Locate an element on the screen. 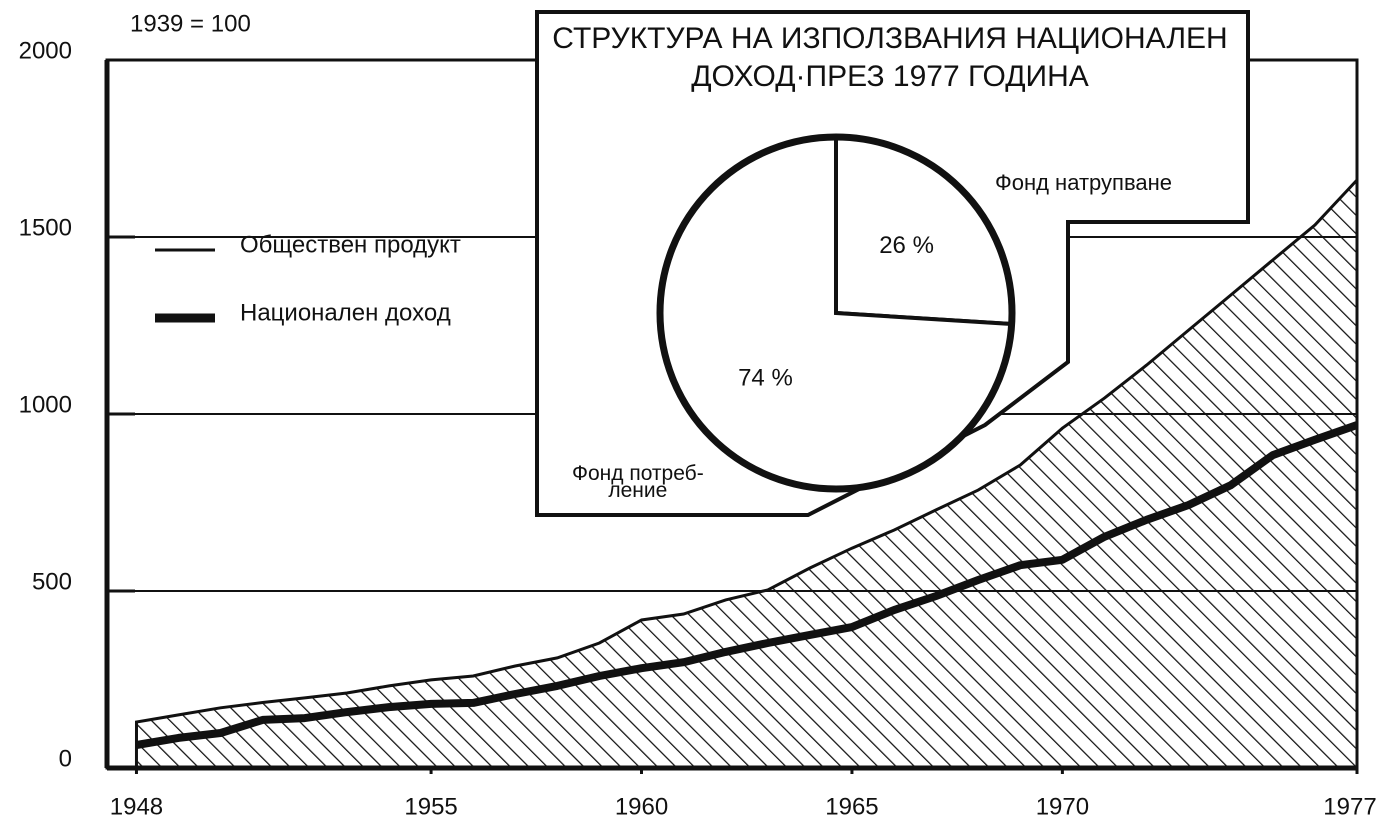 This screenshot has width=1383, height=824. x-tick-label: 1970 is located at coordinates (1062, 806).